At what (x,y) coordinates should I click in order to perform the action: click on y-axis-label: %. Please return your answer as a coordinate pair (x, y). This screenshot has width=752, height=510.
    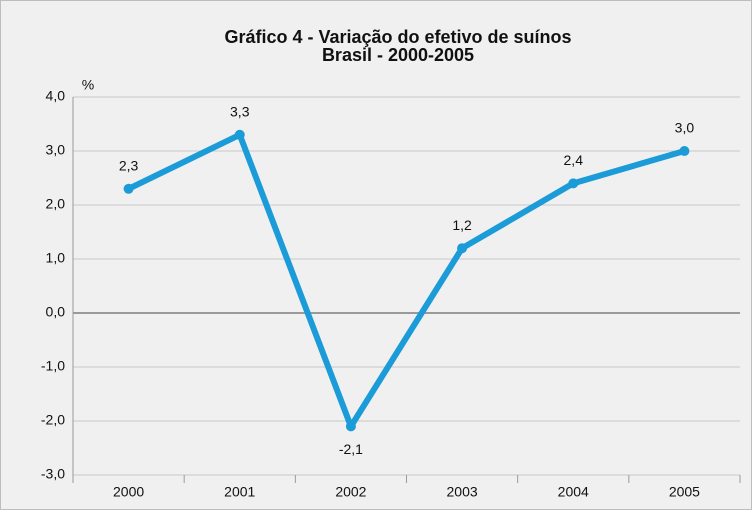
    Looking at the image, I should click on (88, 85).